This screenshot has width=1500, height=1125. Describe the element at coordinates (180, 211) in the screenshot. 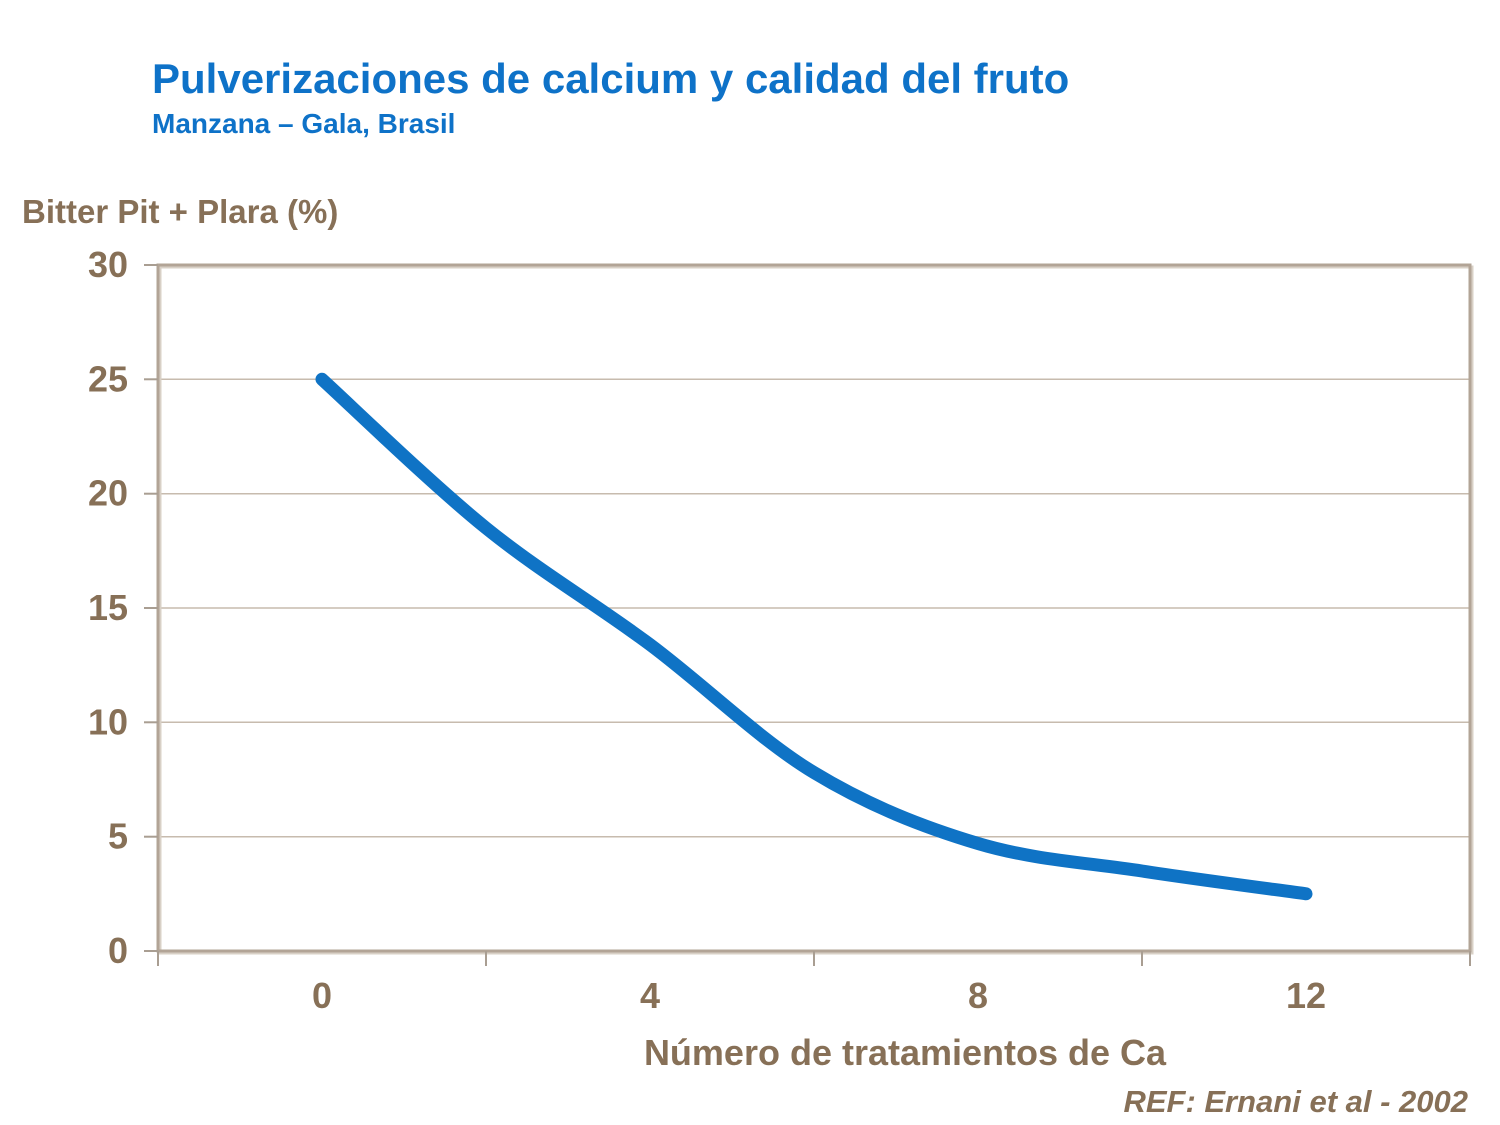

I see `y-axis-title: Bitter Pit + Plara (%)` at that location.